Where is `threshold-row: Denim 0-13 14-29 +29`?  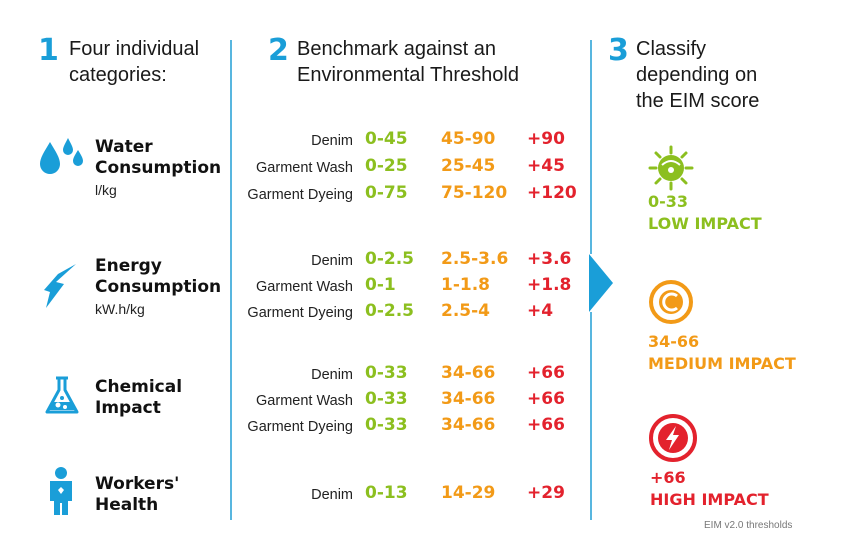
threshold-row: Denim 0-13 14-29 +29 is located at coordinates (430, 495).